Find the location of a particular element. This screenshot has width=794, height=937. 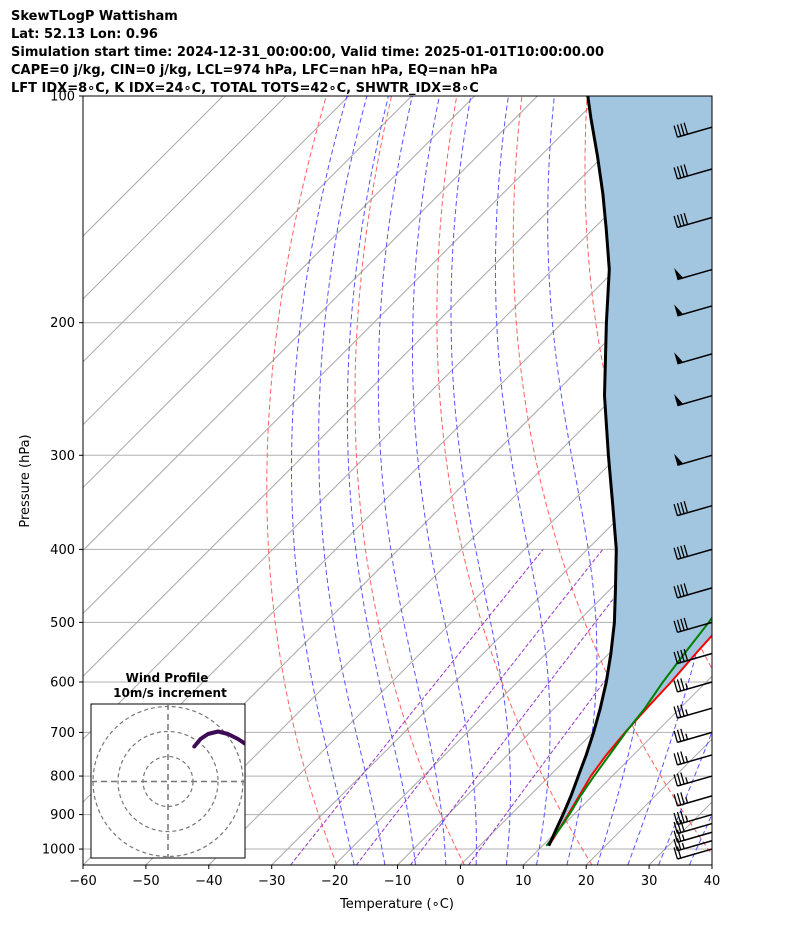

y-axis-label: Pressure (hPa) is located at coordinates (25, 480).